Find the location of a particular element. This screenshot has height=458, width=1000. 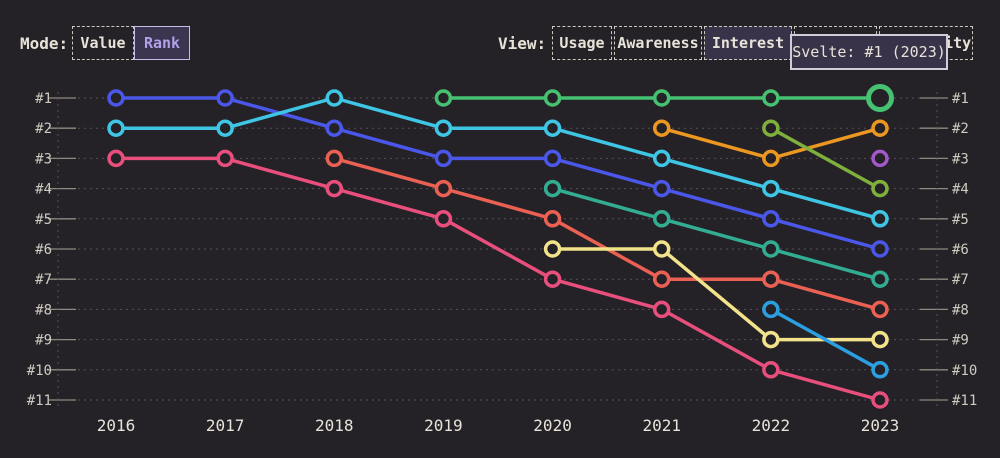

data-point-salmon-2020 is located at coordinates (552, 219).